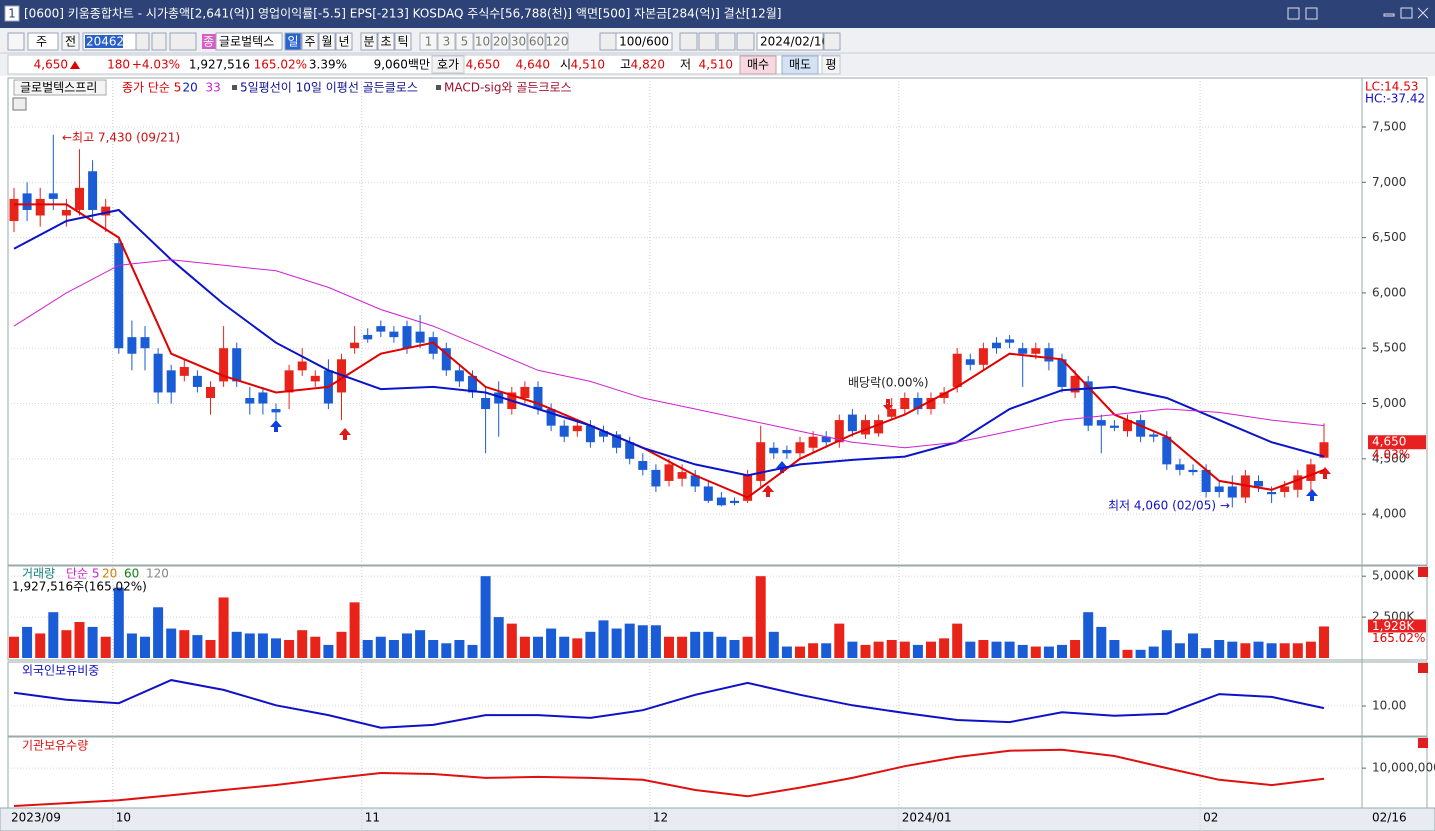 The width and height of the screenshot is (1435, 831). Describe the element at coordinates (1406, 13) in the screenshot. I see `maximize` at that location.